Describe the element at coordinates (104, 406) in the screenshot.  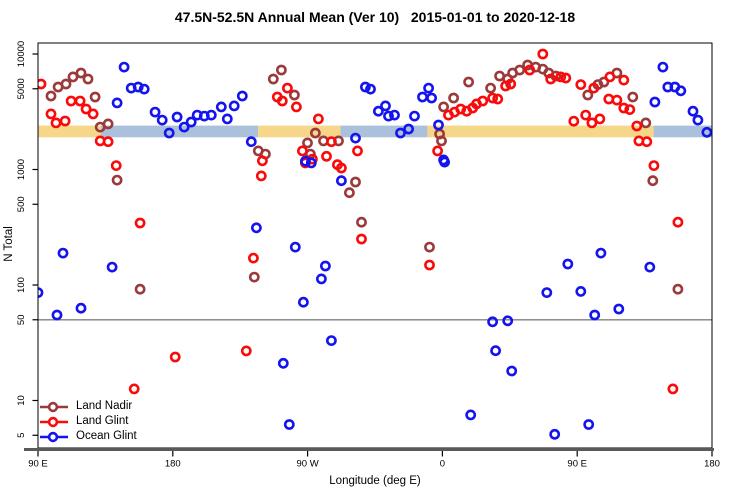
I see `legend-label: Land Nadir` at that location.